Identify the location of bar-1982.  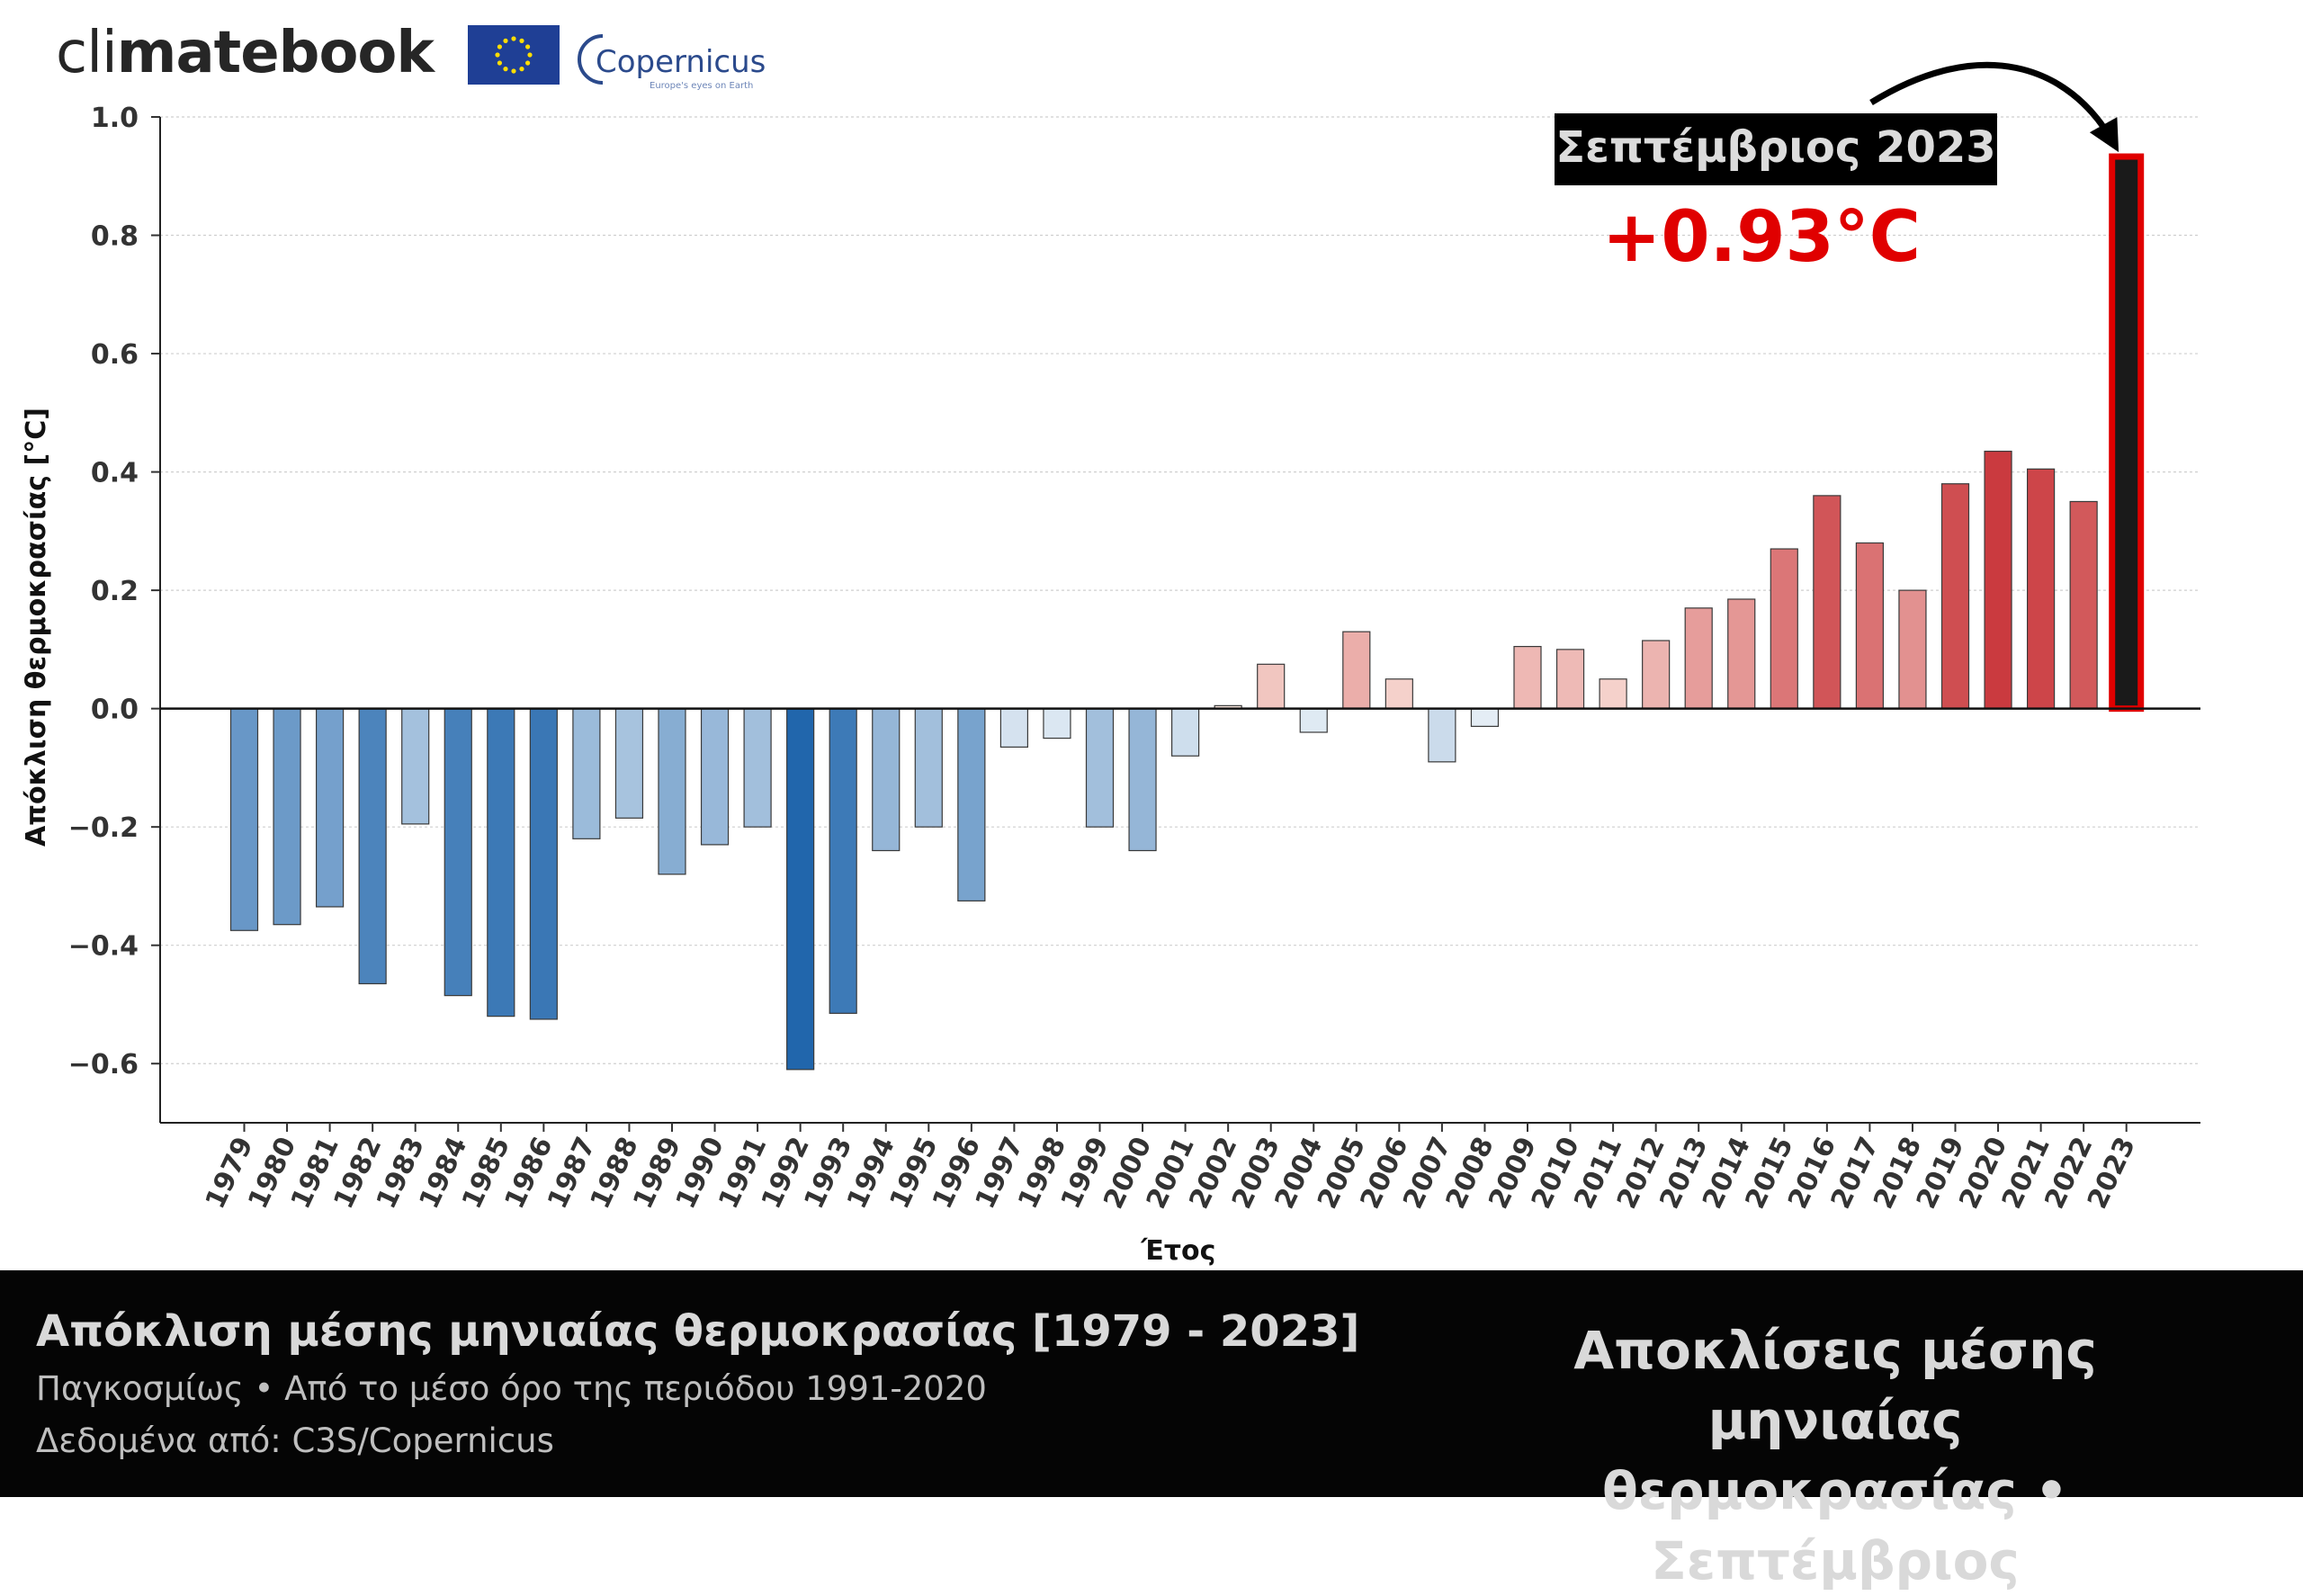
(373, 846).